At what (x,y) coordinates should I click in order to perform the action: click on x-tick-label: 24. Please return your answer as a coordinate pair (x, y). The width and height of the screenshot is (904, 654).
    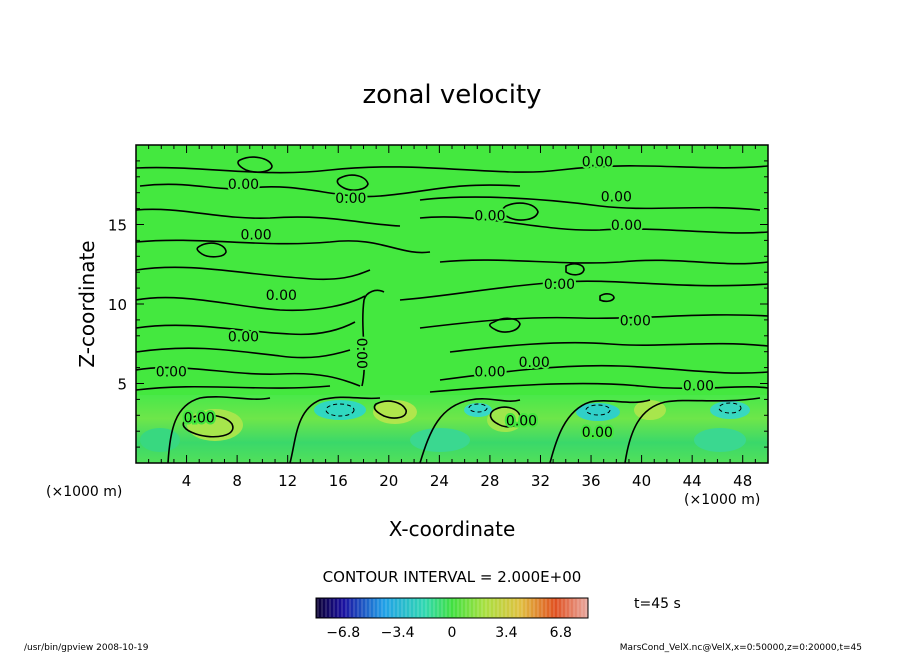
    Looking at the image, I should click on (439, 481).